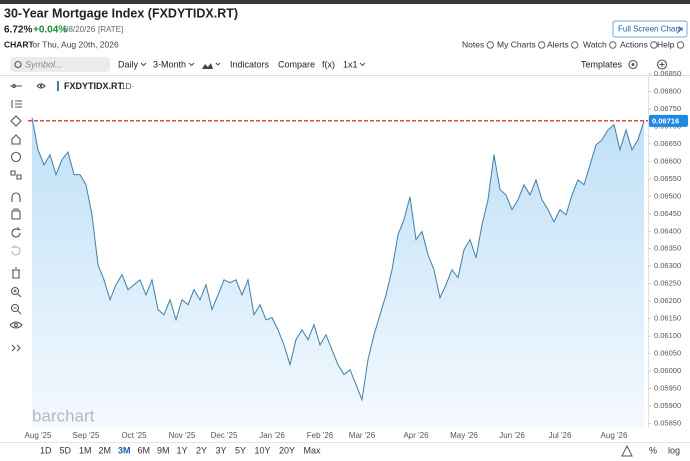  I want to click on period-button: 1M, so click(85, 450).